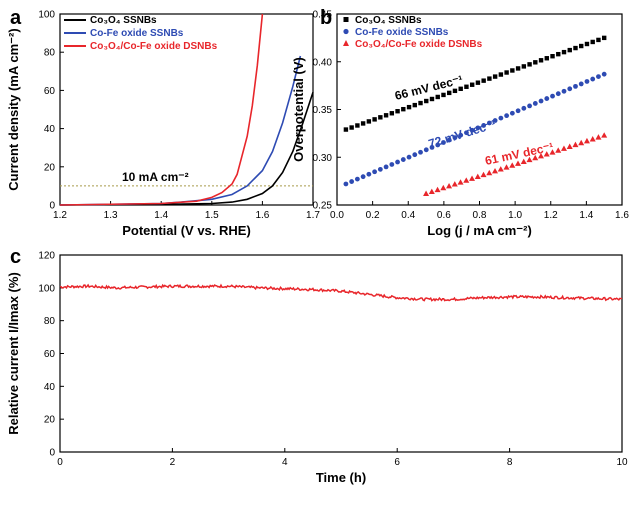 The width and height of the screenshot is (634, 507). What do you see at coordinates (50, 387) in the screenshot?
I see `y-tick-label-c: 40` at bounding box center [50, 387].